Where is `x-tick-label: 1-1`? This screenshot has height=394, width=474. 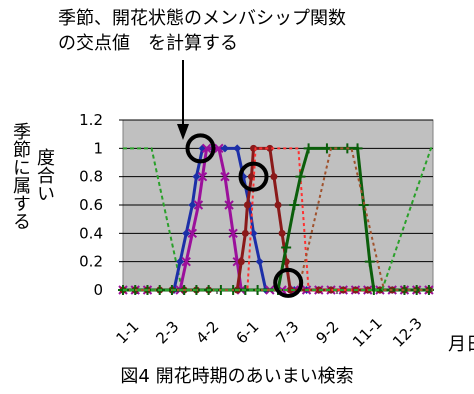
x-tick-label: 1-1 is located at coordinates (127, 332).